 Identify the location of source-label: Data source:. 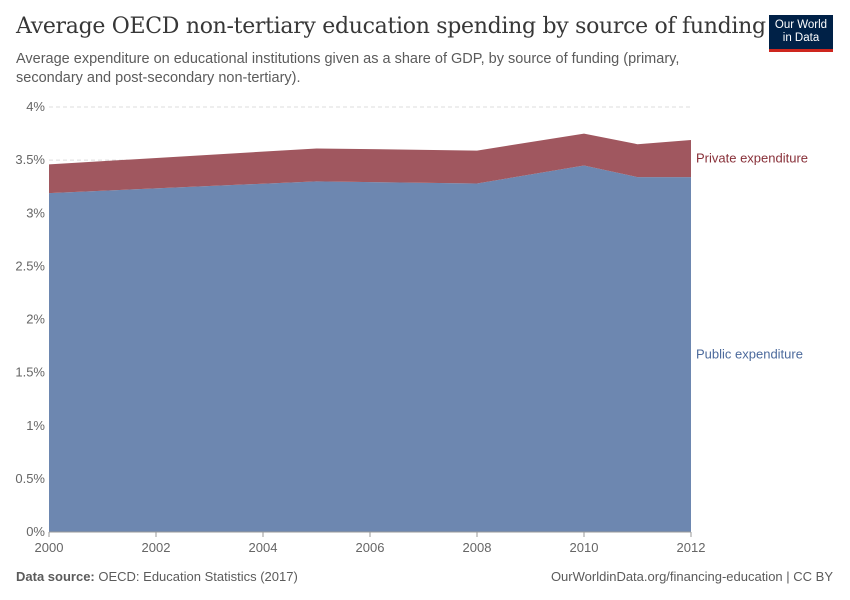
(55, 576).